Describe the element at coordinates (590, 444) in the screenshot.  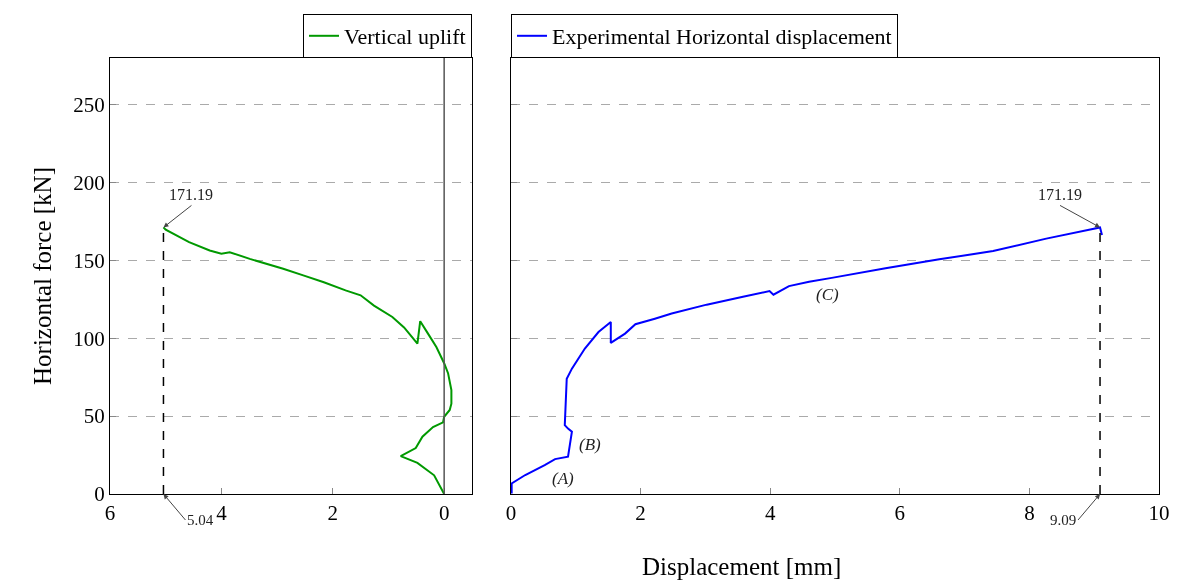
I see `annotation: (B)` at that location.